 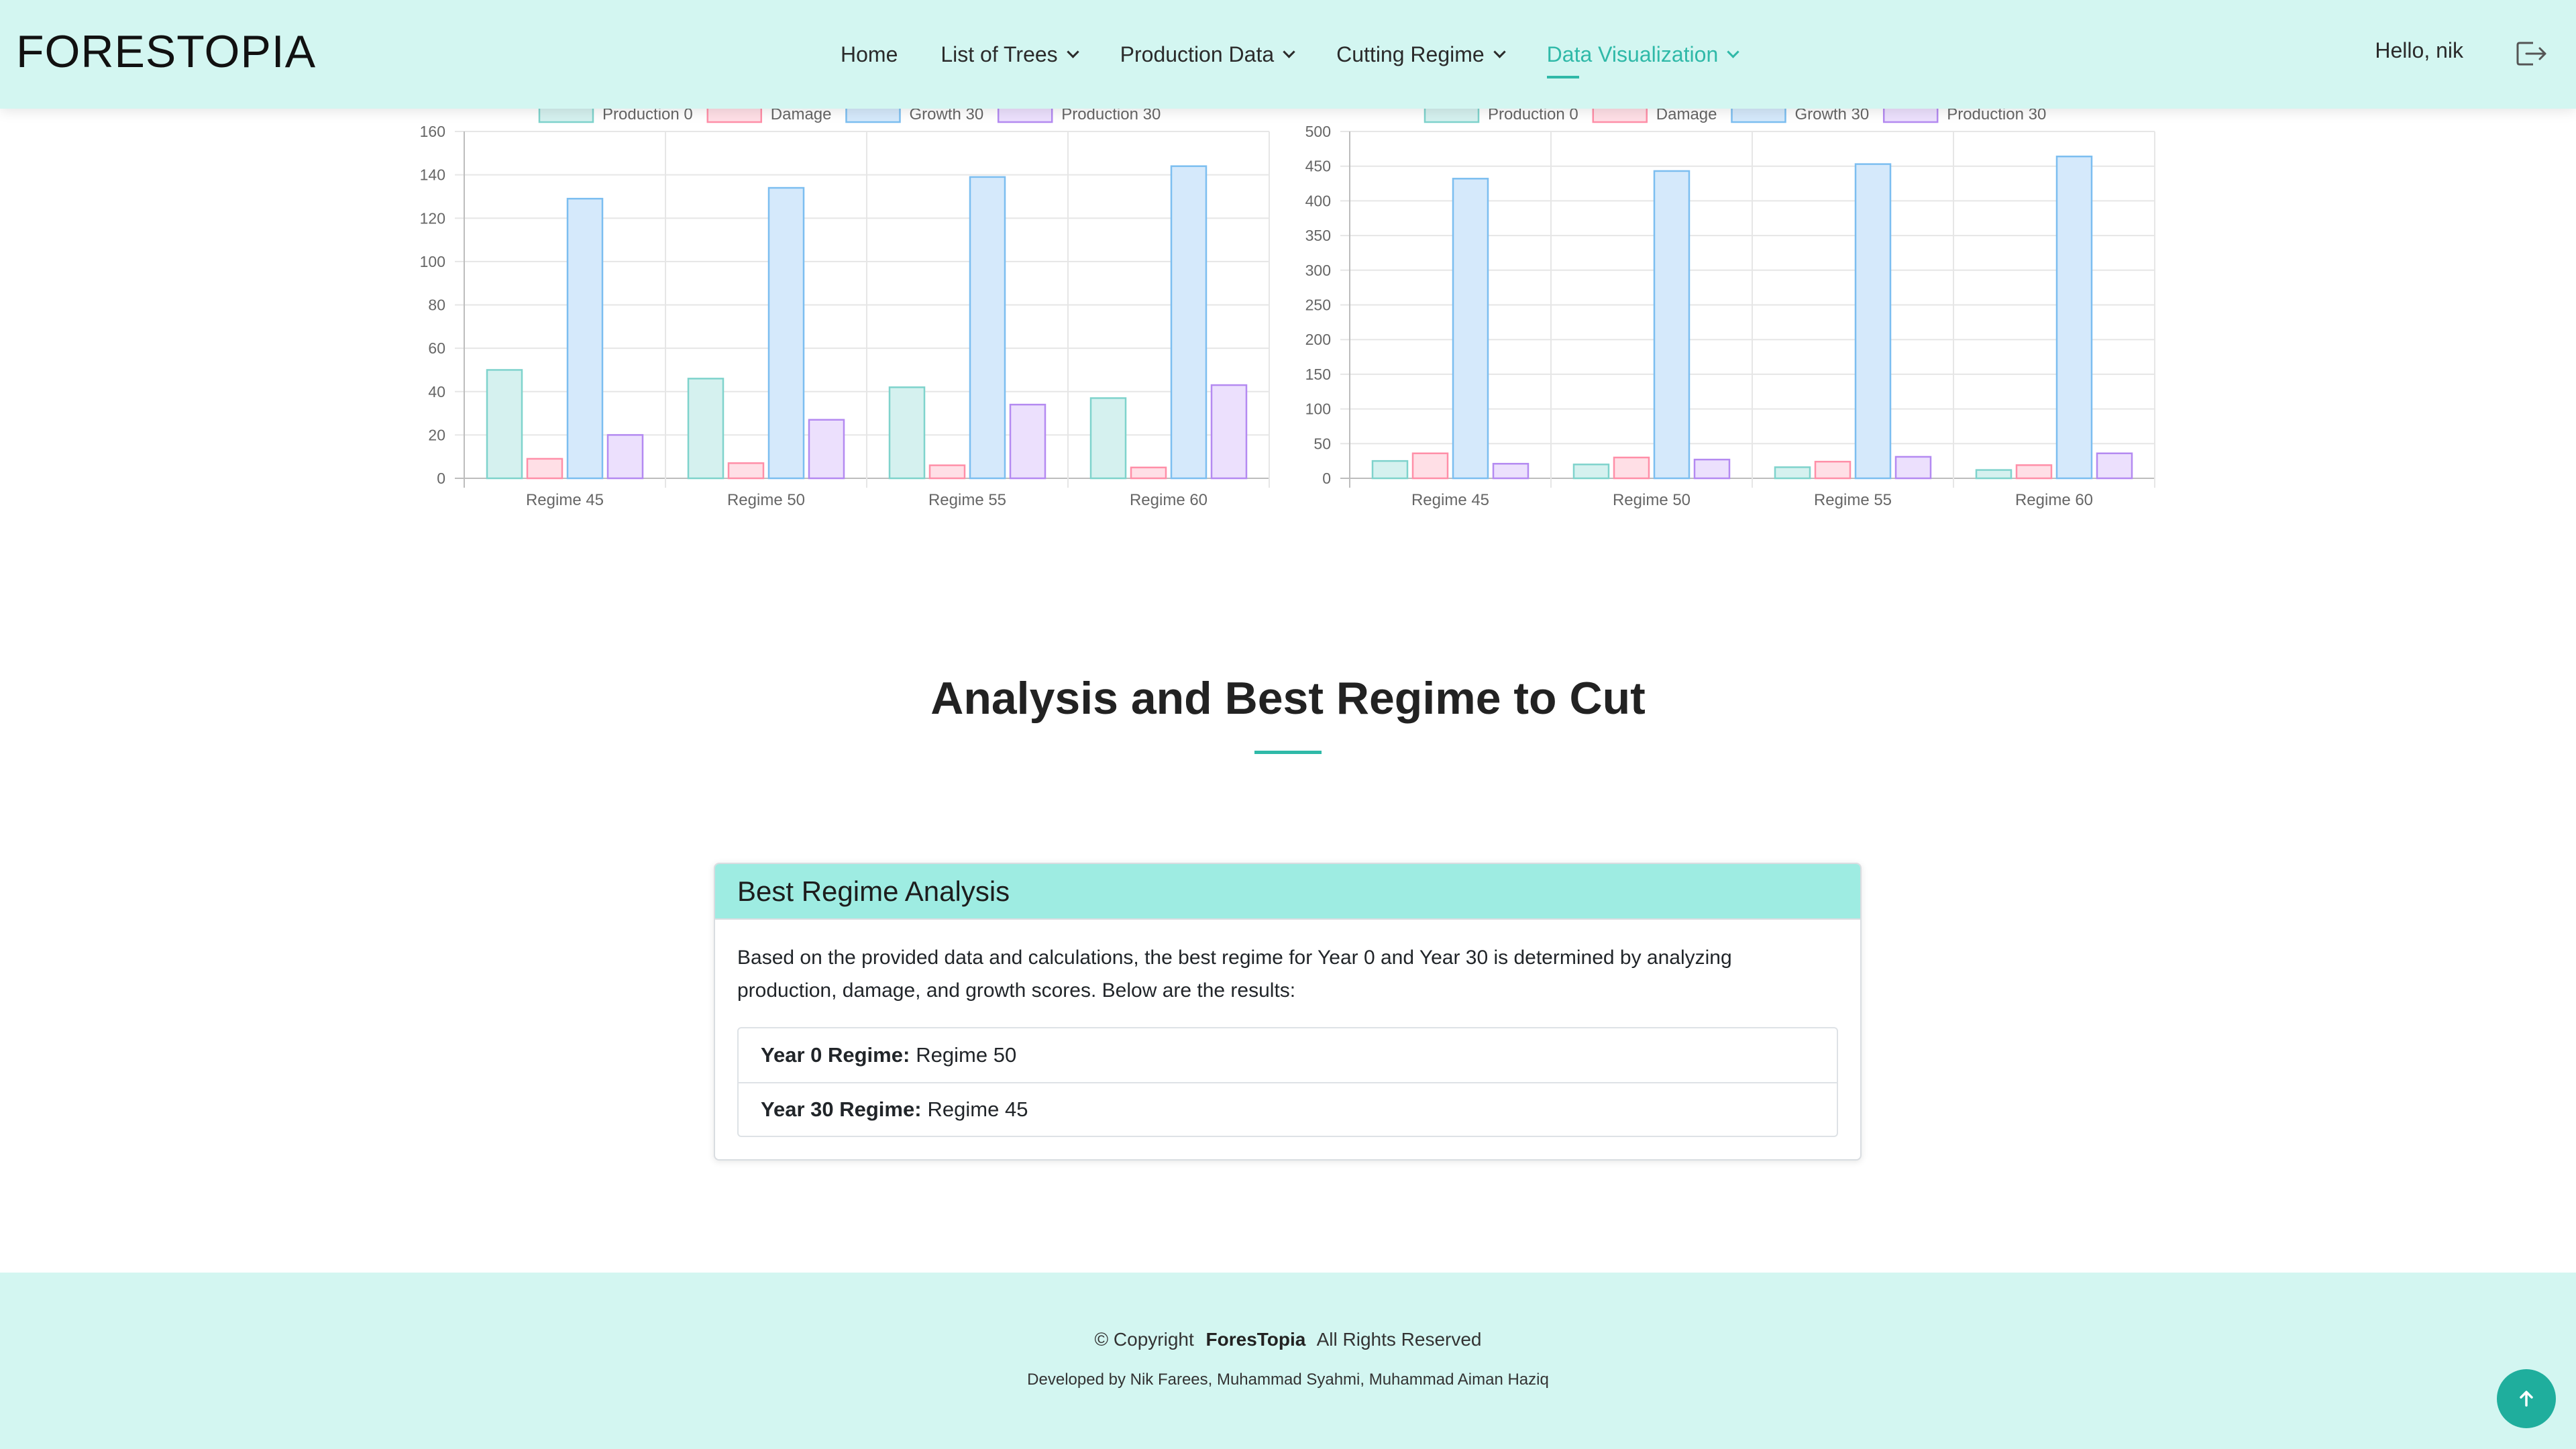 What do you see at coordinates (432, 218) in the screenshot?
I see `y-tick-label: 120` at bounding box center [432, 218].